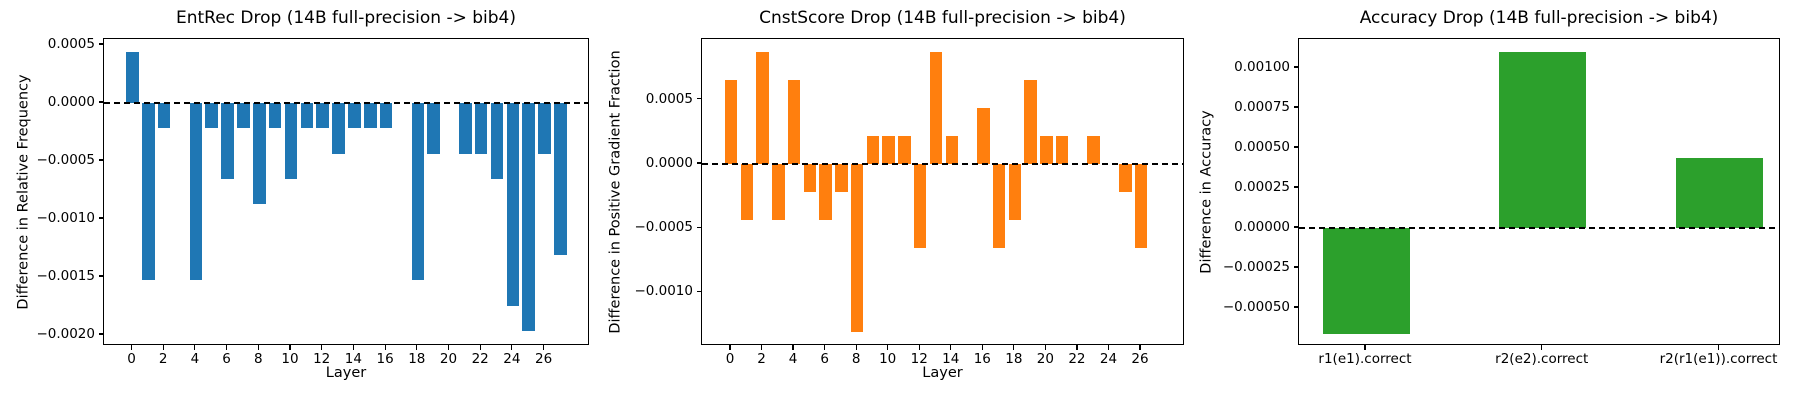  What do you see at coordinates (669, 98) in the screenshot?
I see `y-tick-label: 0.0005` at bounding box center [669, 98].